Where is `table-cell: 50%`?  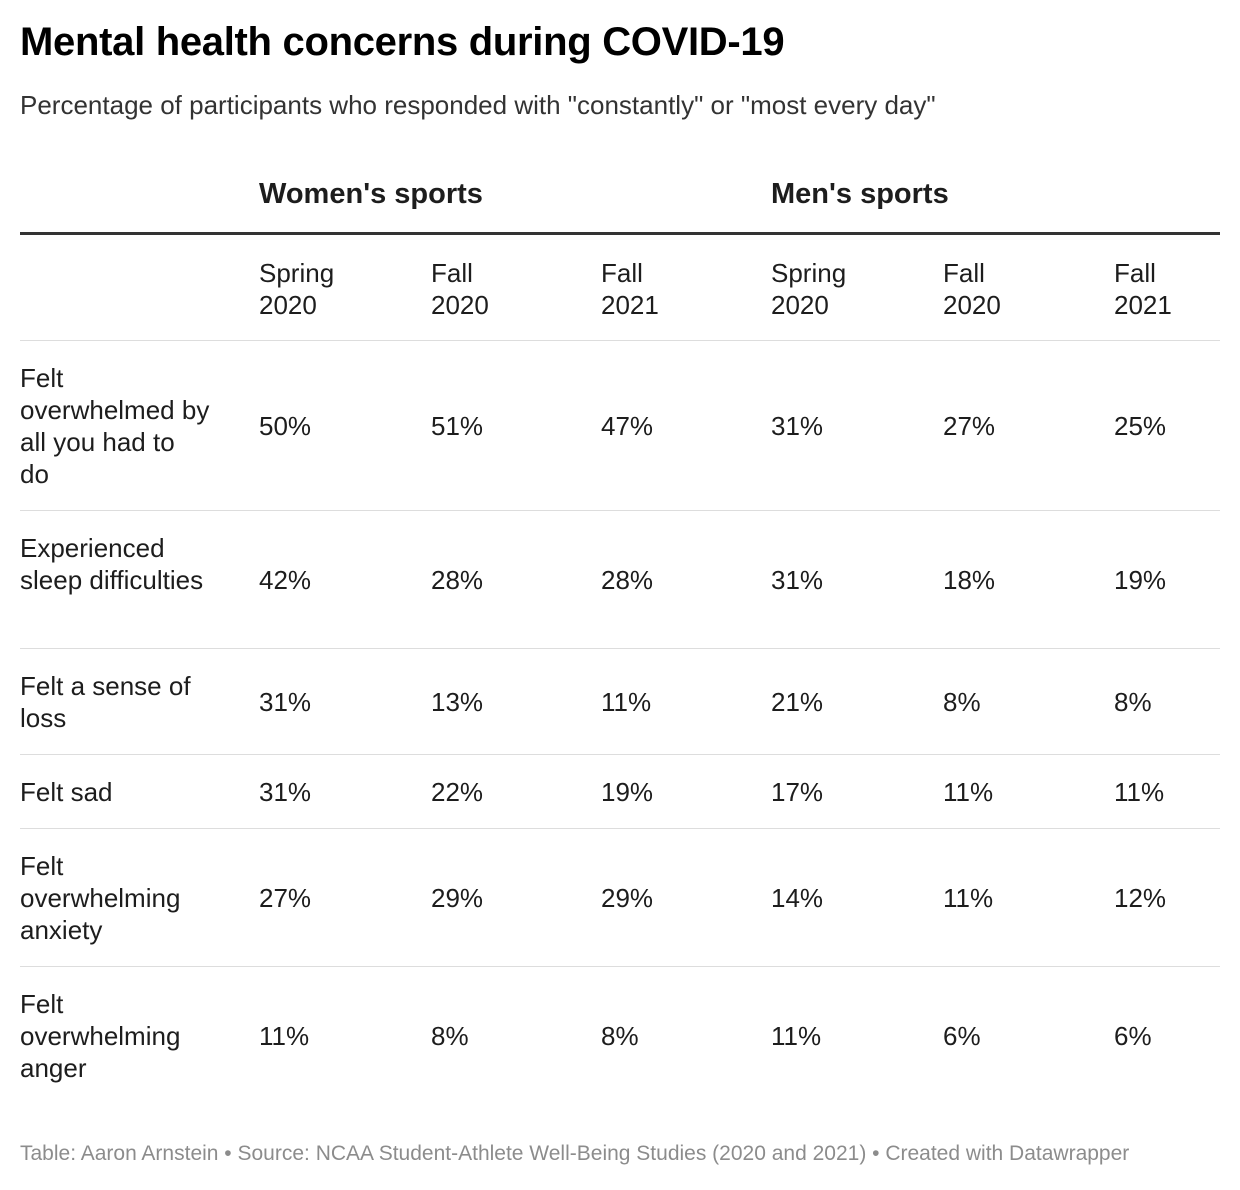
table-cell: 50% is located at coordinates (285, 426).